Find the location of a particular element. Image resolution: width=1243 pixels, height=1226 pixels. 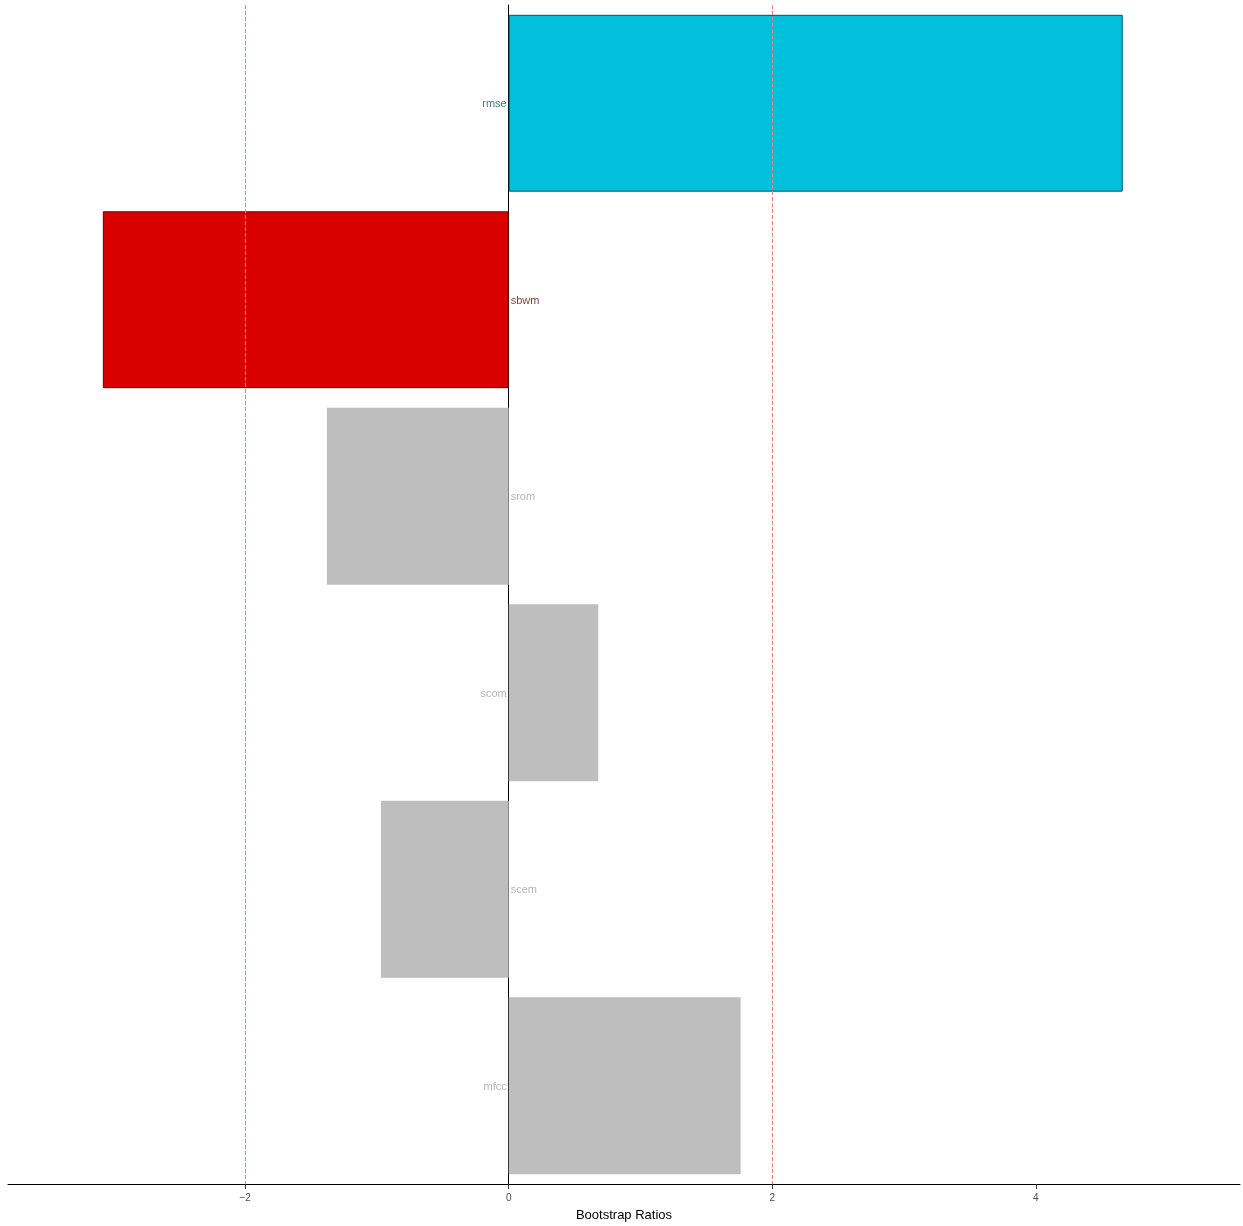

y-tick-label: sbwm is located at coordinates (525, 299).